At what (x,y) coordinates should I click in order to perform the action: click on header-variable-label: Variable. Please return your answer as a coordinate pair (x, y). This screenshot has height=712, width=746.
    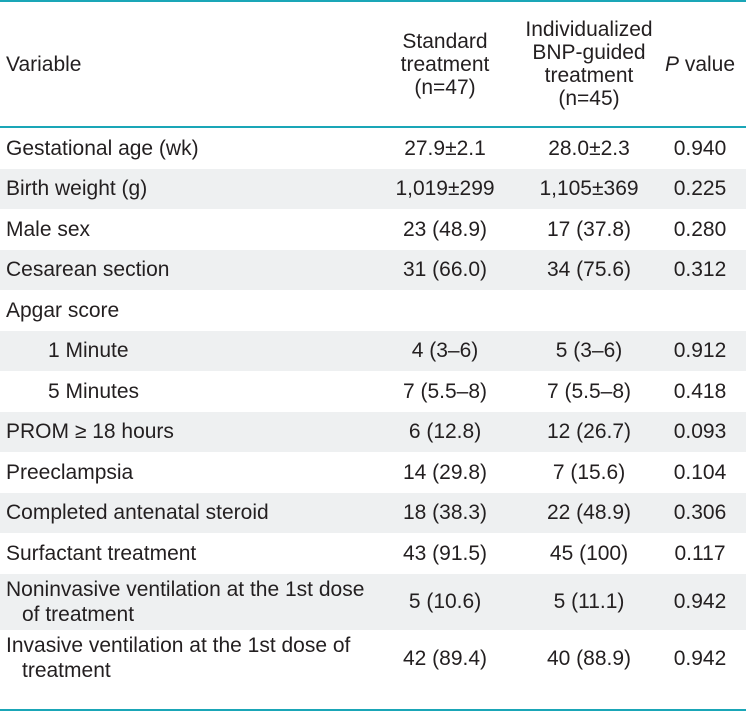
    Looking at the image, I should click on (44, 64).